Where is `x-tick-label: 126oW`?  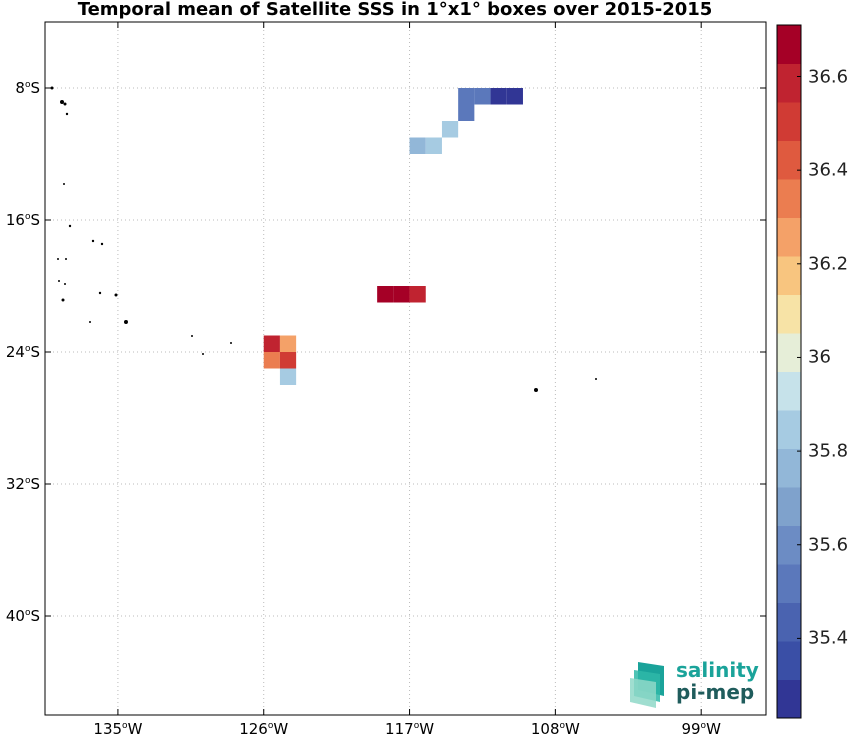
x-tick-label: 126oW is located at coordinates (264, 729).